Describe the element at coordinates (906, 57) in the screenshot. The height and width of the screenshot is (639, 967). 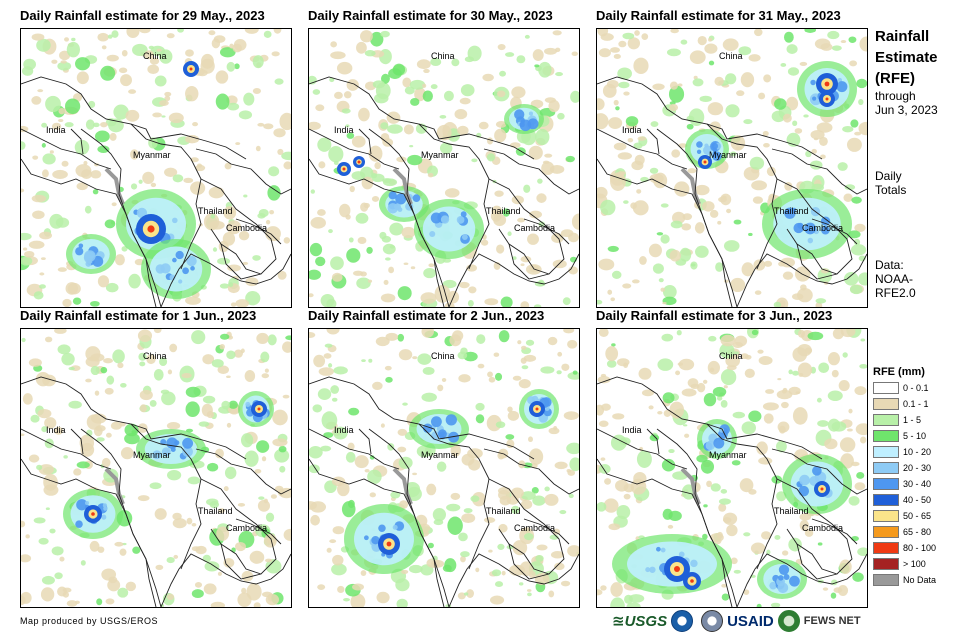
I see `title-line: Estimate` at that location.